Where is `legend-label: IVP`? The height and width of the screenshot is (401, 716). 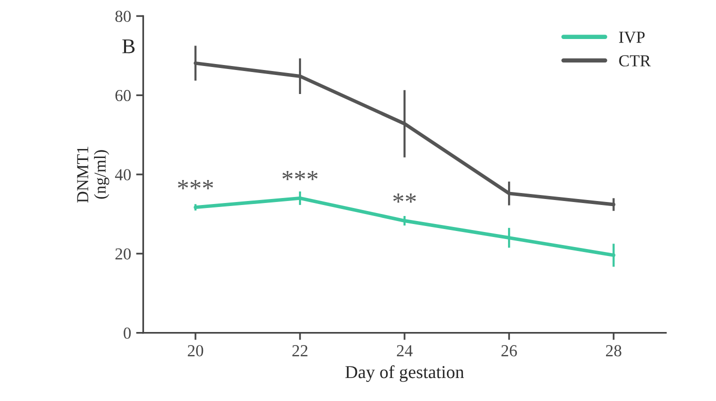
legend-label: IVP is located at coordinates (632, 37).